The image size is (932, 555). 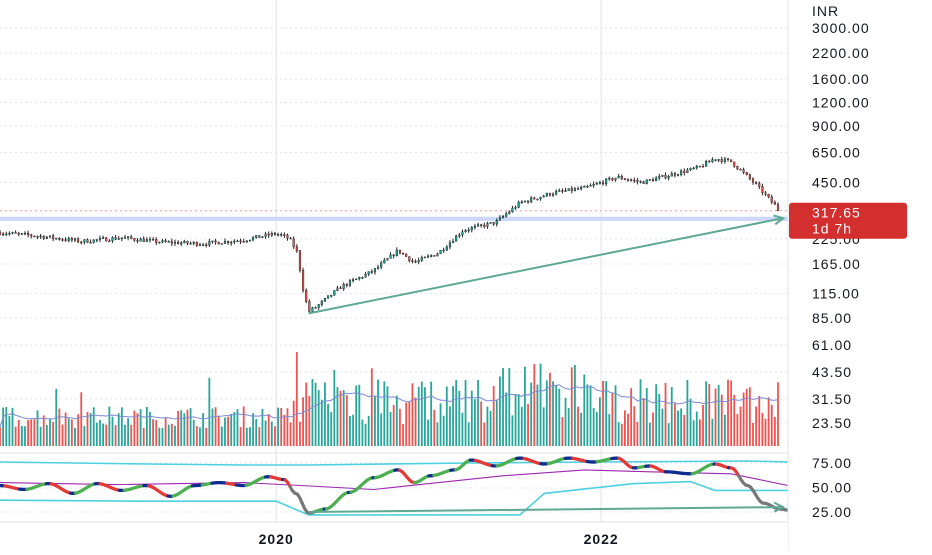 What do you see at coordinates (389, 406) in the screenshot?
I see `volume-ma-line` at bounding box center [389, 406].